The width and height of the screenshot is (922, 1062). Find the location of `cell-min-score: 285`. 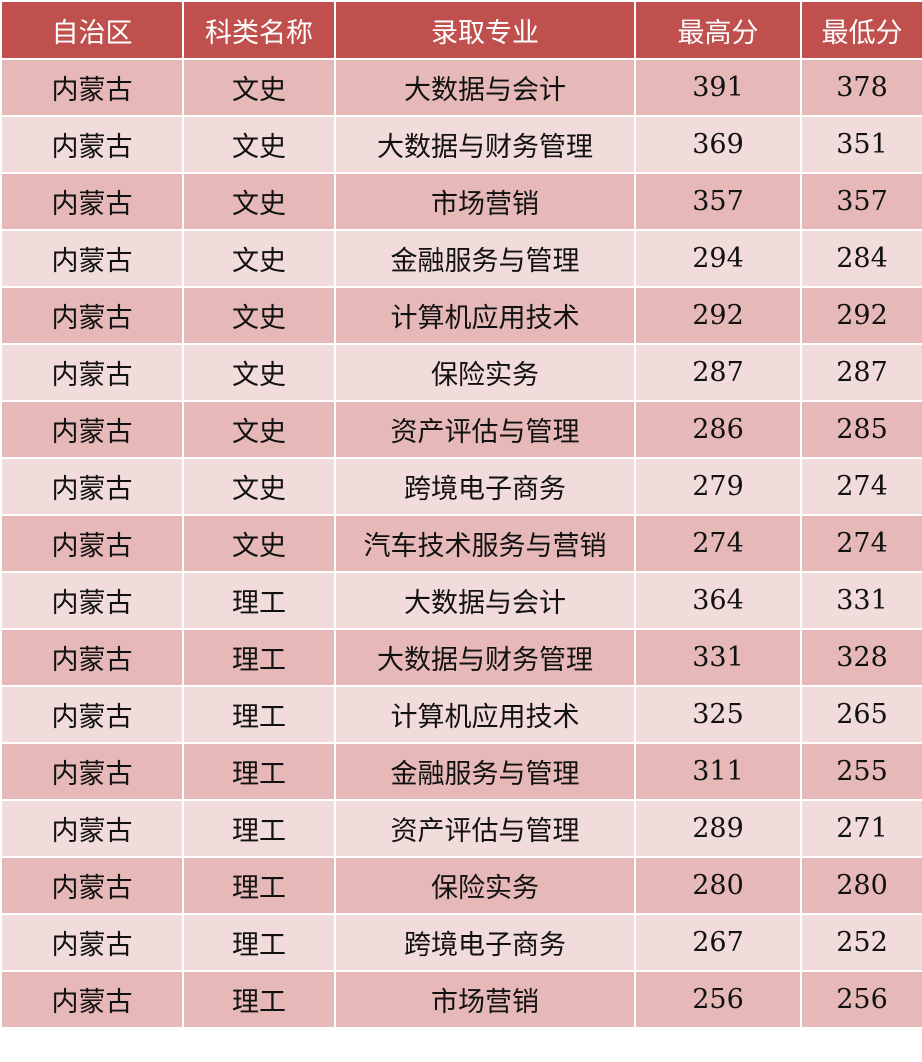

cell-min-score: 285 is located at coordinates (861, 429).